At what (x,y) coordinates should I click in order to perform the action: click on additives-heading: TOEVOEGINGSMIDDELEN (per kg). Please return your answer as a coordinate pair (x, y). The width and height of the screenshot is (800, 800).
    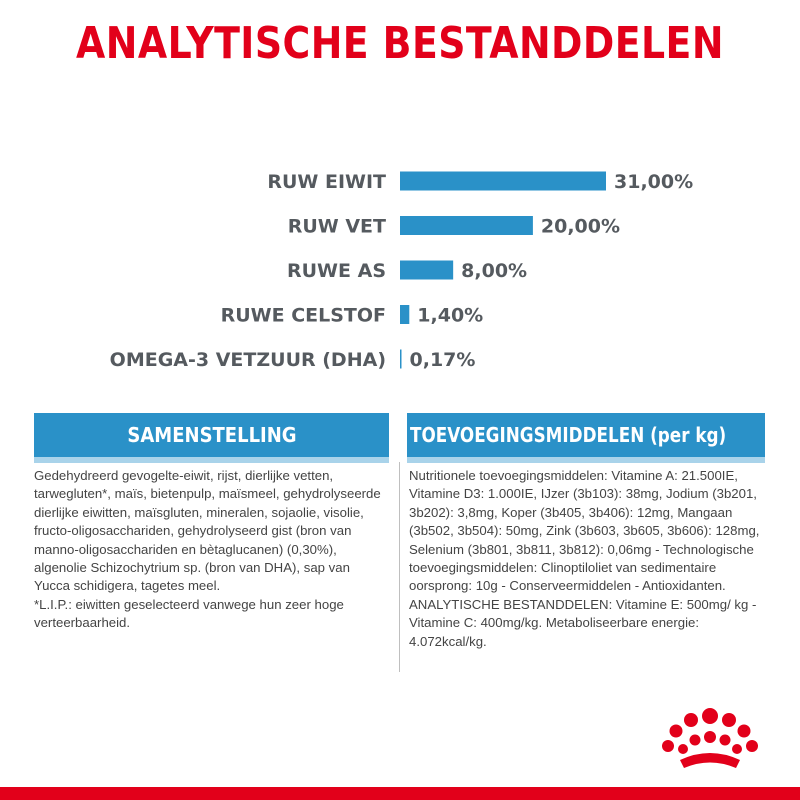
    Looking at the image, I should click on (586, 438).